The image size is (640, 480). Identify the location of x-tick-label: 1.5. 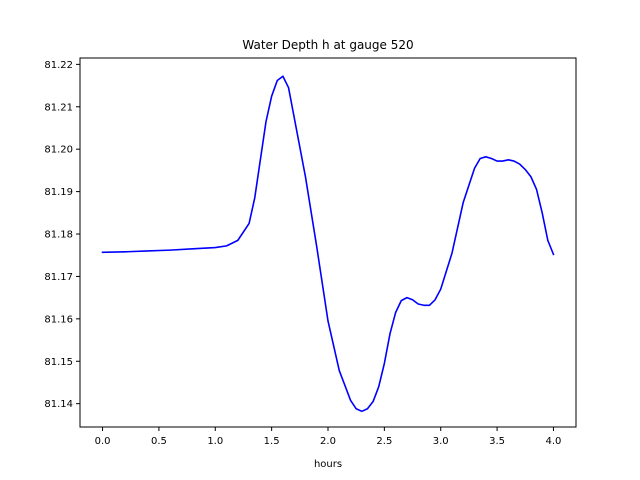
(272, 441).